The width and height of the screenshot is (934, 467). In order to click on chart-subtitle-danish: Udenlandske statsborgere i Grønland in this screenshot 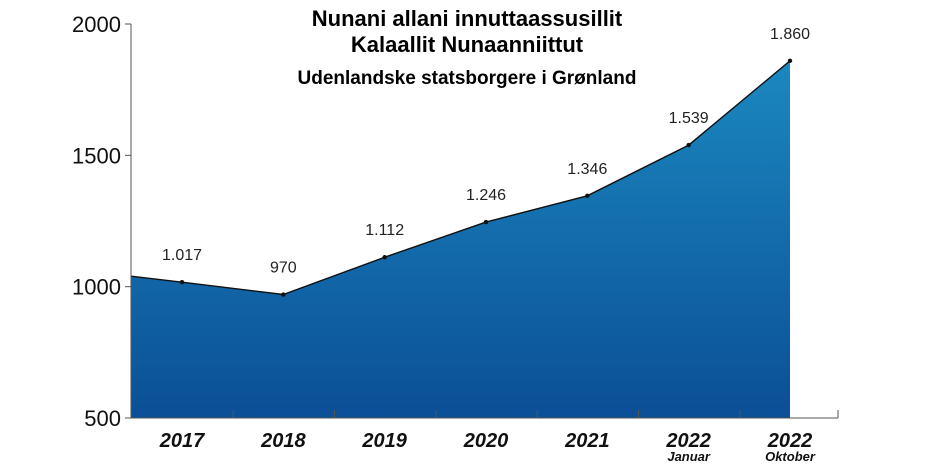, I will do `click(467, 78)`.